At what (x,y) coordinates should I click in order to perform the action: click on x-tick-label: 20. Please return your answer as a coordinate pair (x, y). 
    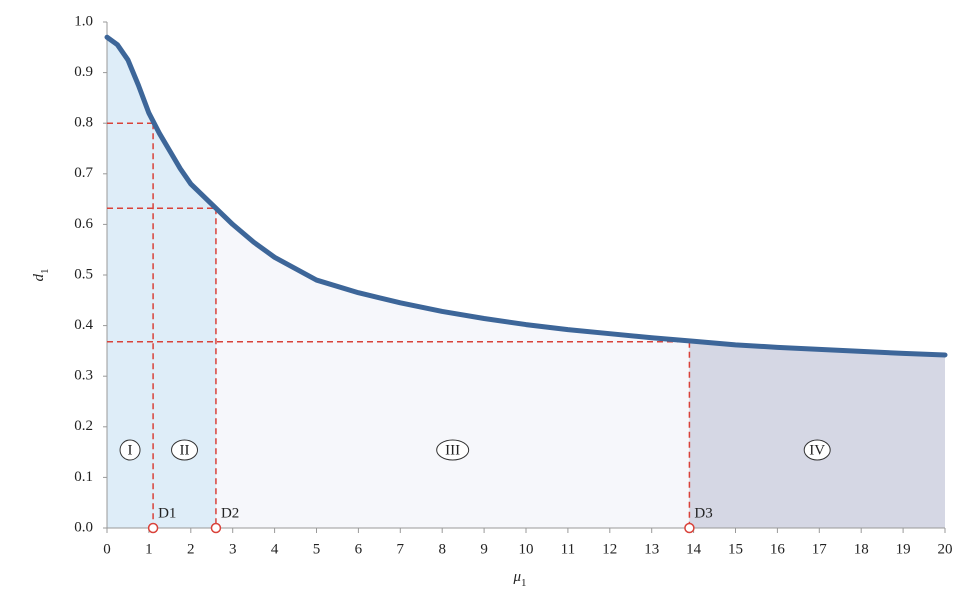
    Looking at the image, I should click on (945, 549).